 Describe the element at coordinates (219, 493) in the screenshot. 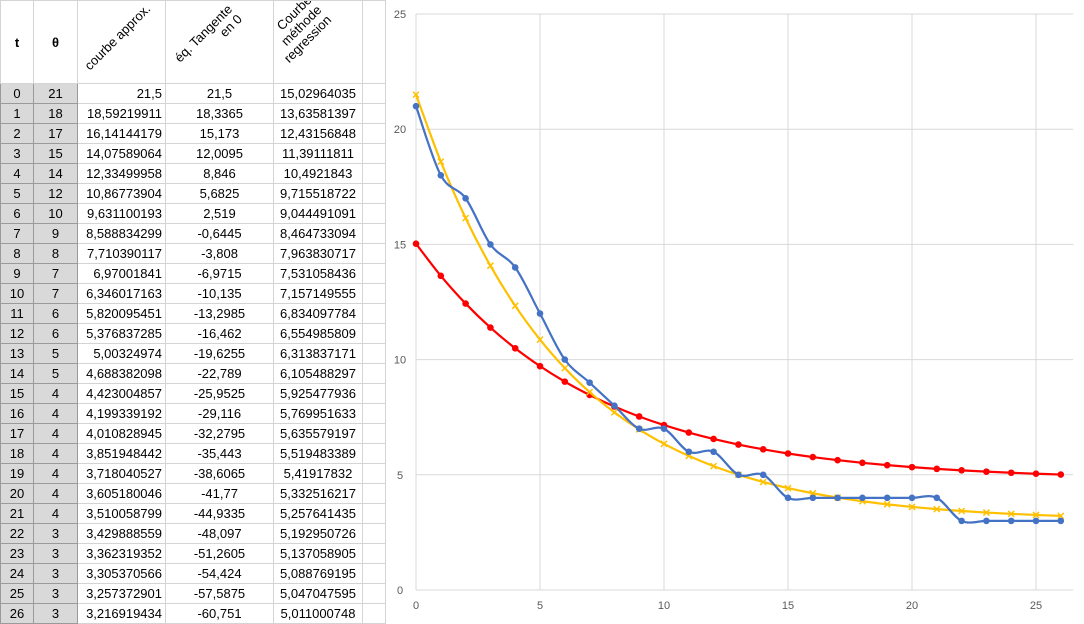

I see `cell-tangent: -41,77` at that location.